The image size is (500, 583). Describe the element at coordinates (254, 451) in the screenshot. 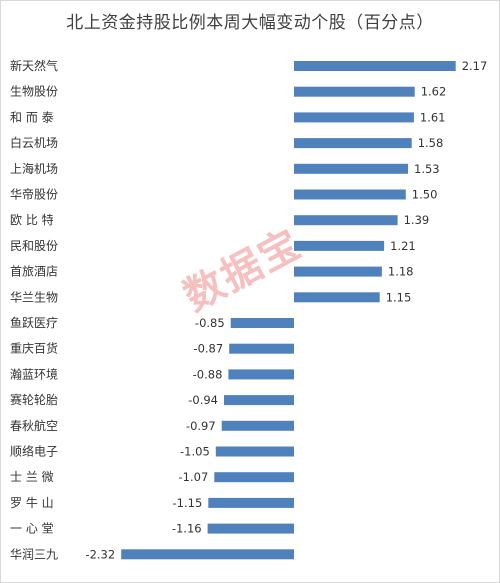

I see `bar-顺络电子` at that location.